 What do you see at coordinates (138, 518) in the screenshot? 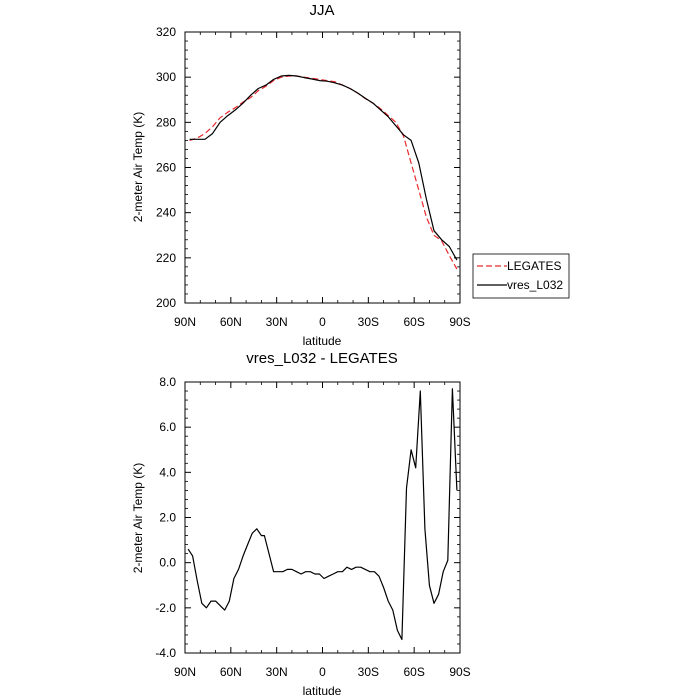
I see `bottom-chart-ylabel: 2-meter Air Temp (K)` at bounding box center [138, 518].